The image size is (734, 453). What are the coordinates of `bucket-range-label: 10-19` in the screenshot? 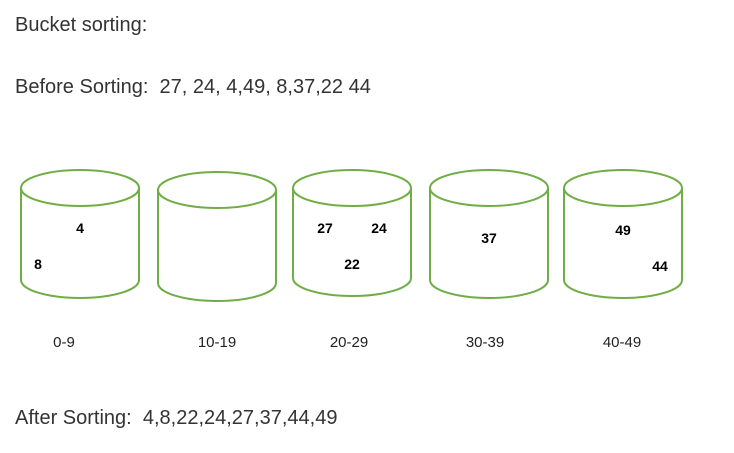 It's located at (217, 342).